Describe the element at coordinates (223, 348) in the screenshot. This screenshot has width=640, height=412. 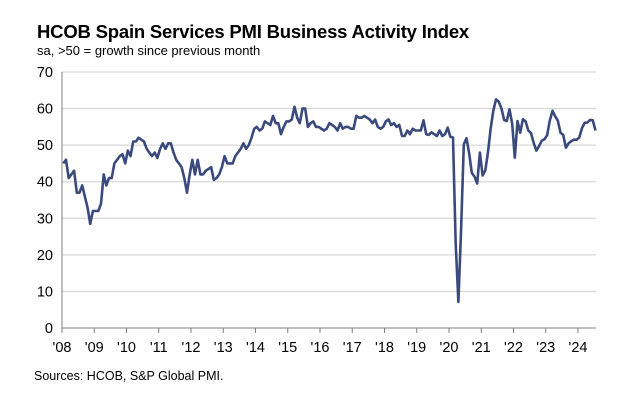
I see `x-tick-label: '13` at that location.